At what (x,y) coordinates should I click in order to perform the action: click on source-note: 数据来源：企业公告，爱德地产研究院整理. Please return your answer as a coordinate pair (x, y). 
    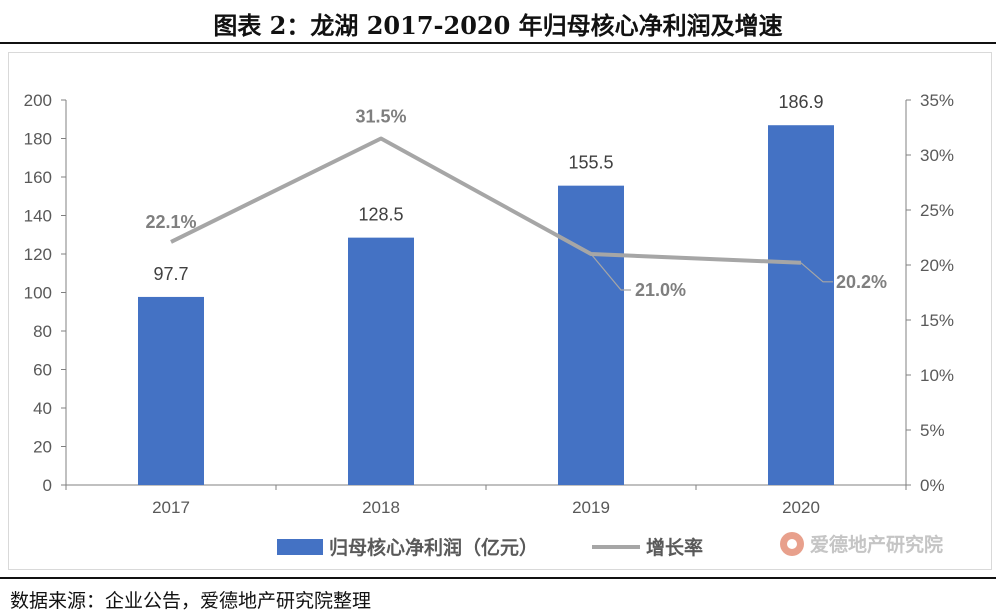
    Looking at the image, I should click on (191, 601).